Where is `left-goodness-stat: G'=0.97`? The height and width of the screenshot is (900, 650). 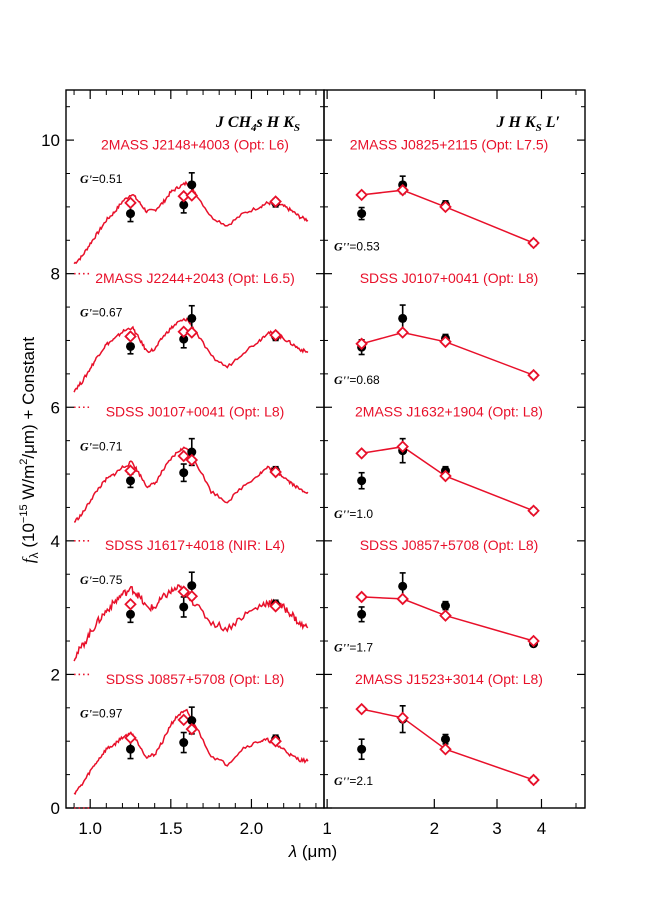 left-goodness-stat: G'=0.97 is located at coordinates (101, 713).